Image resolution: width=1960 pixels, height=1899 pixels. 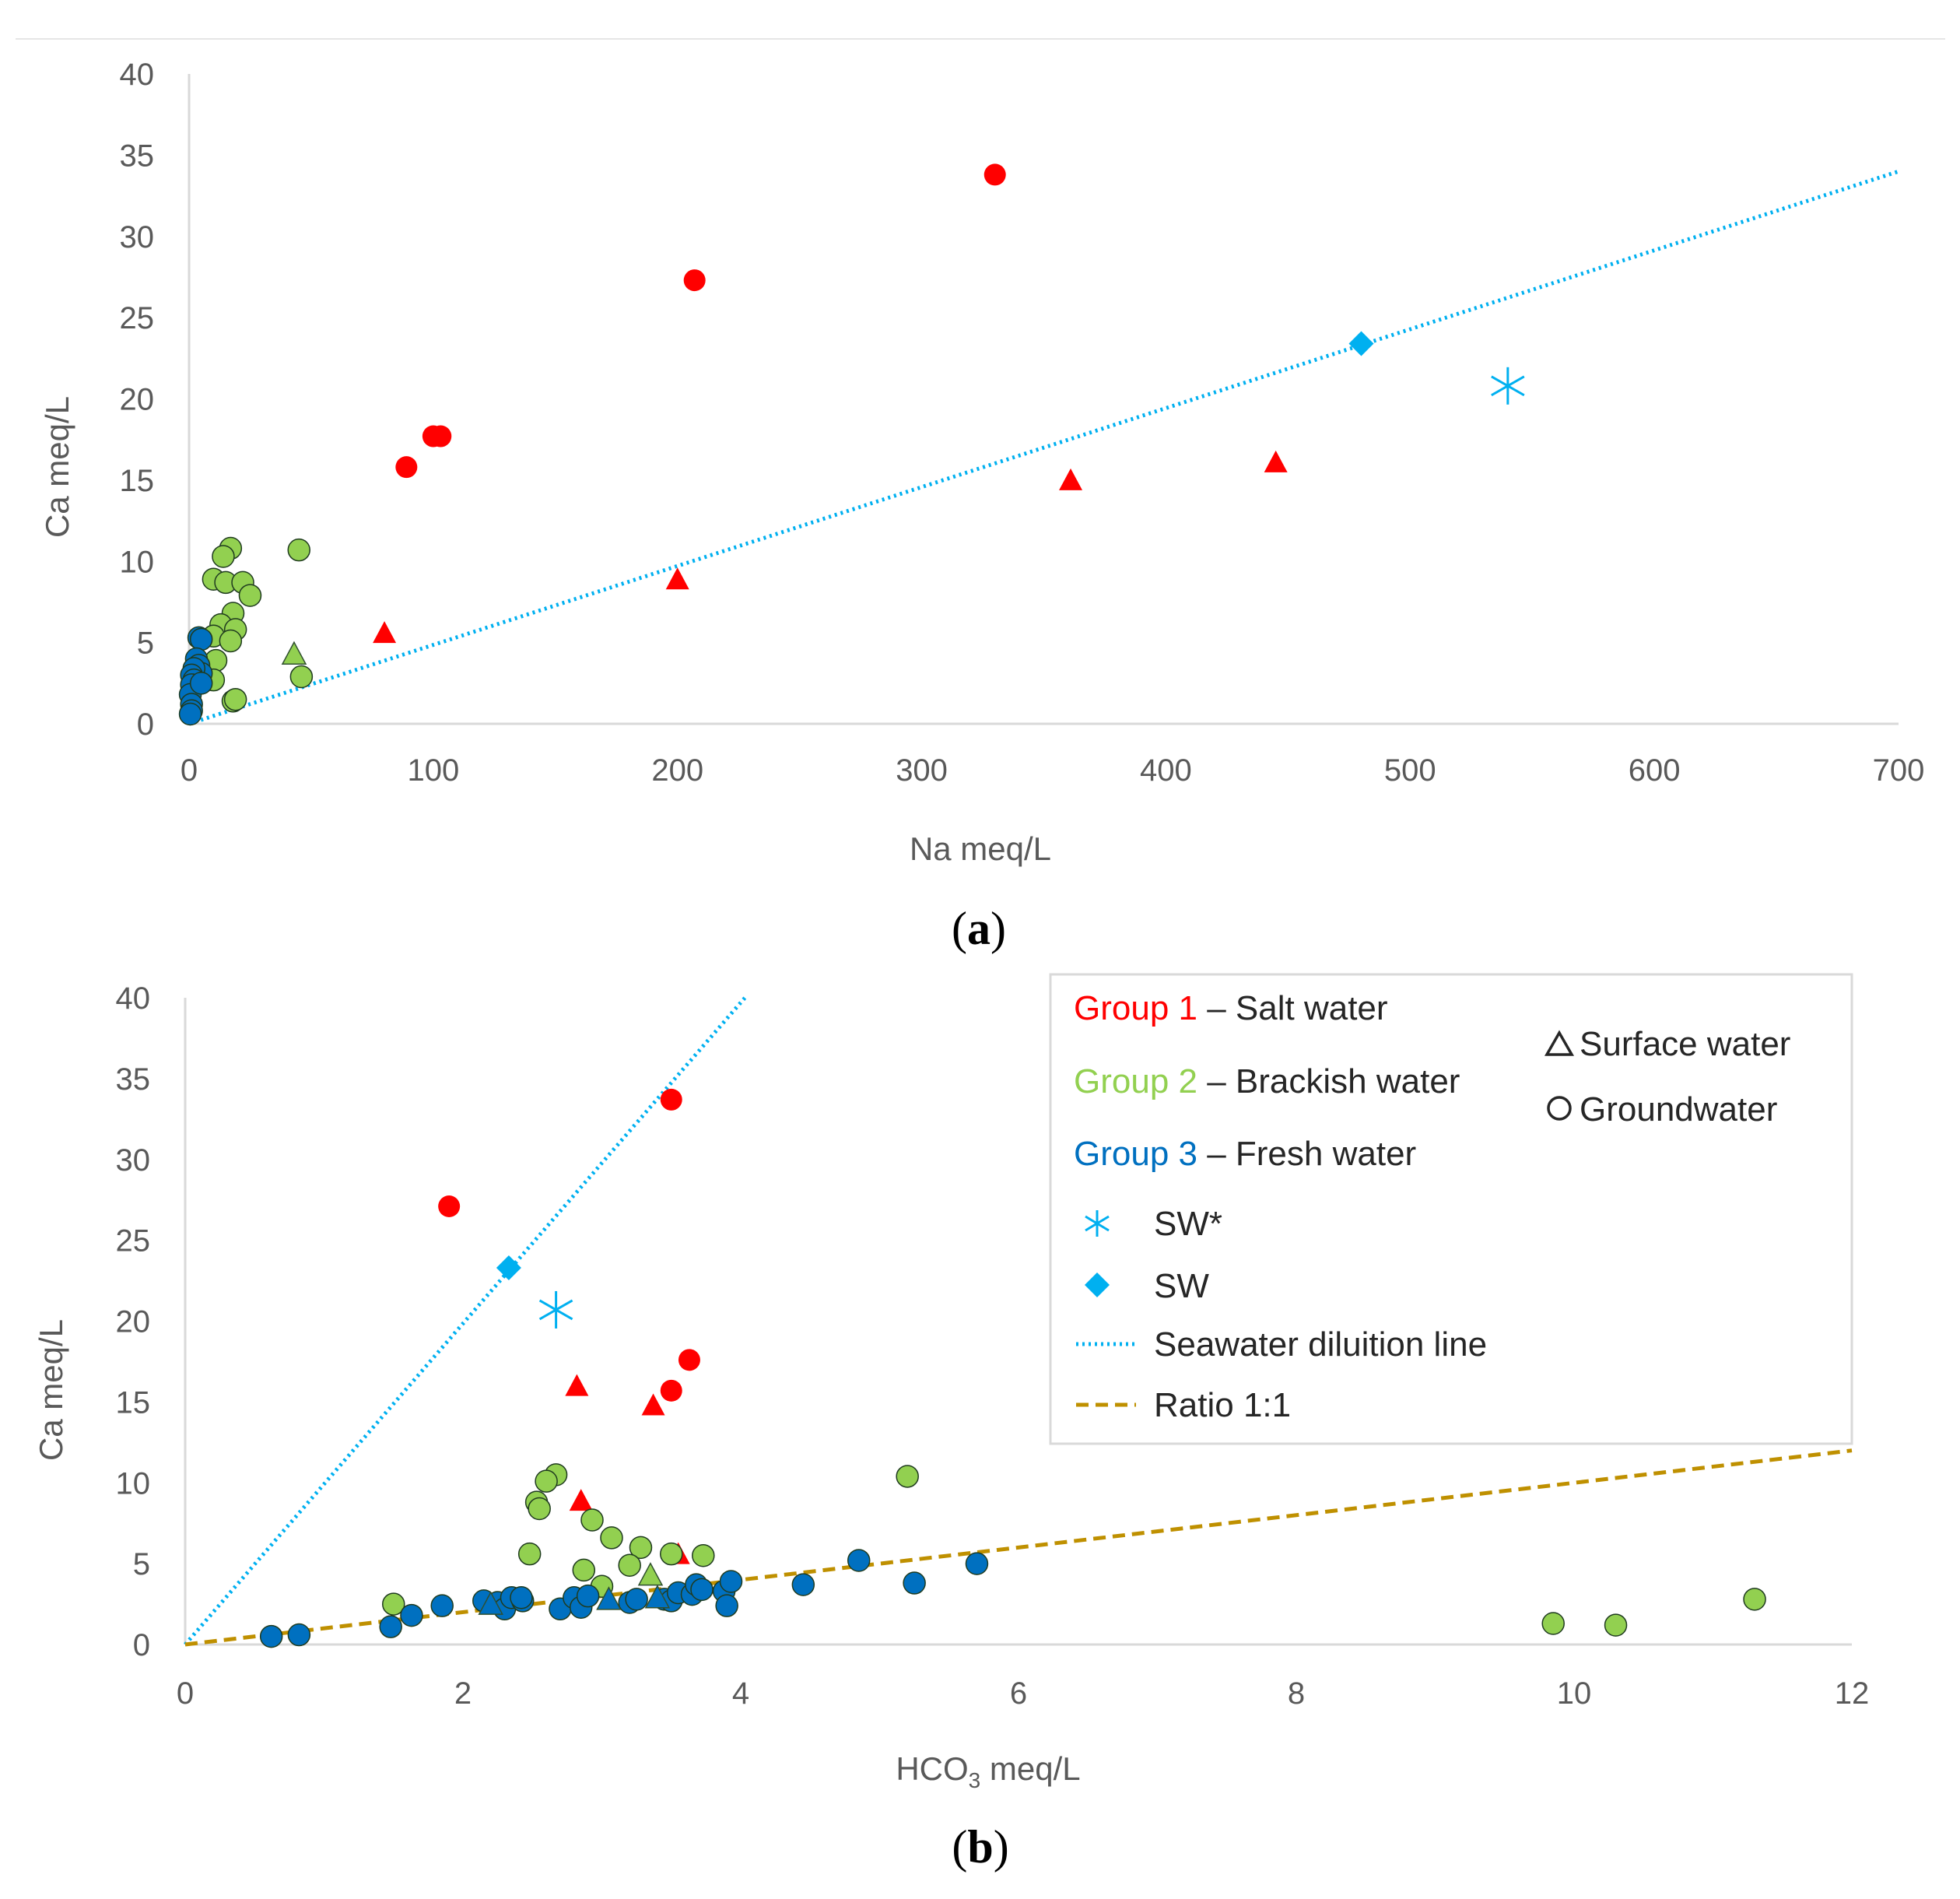 What do you see at coordinates (137, 318) in the screenshot?
I see `chart-a-y-tick-label: 25` at bounding box center [137, 318].